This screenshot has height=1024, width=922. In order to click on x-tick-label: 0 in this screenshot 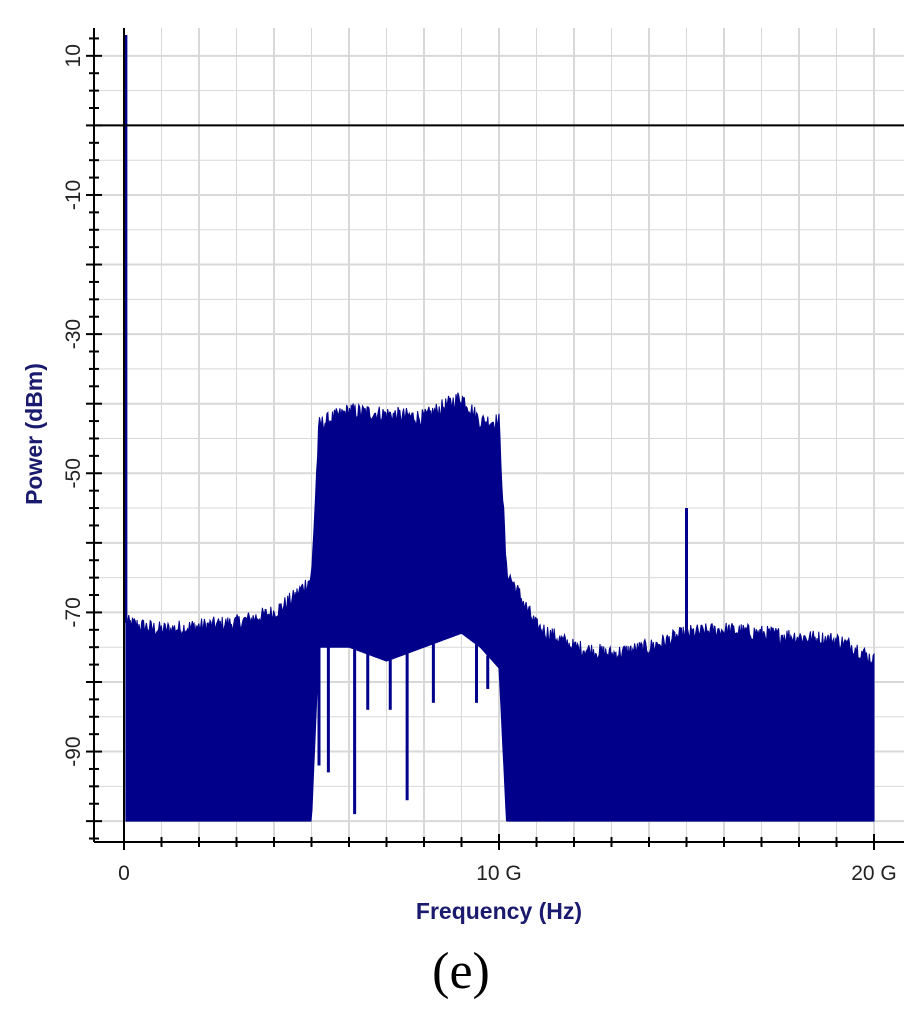, I will do `click(124, 873)`.